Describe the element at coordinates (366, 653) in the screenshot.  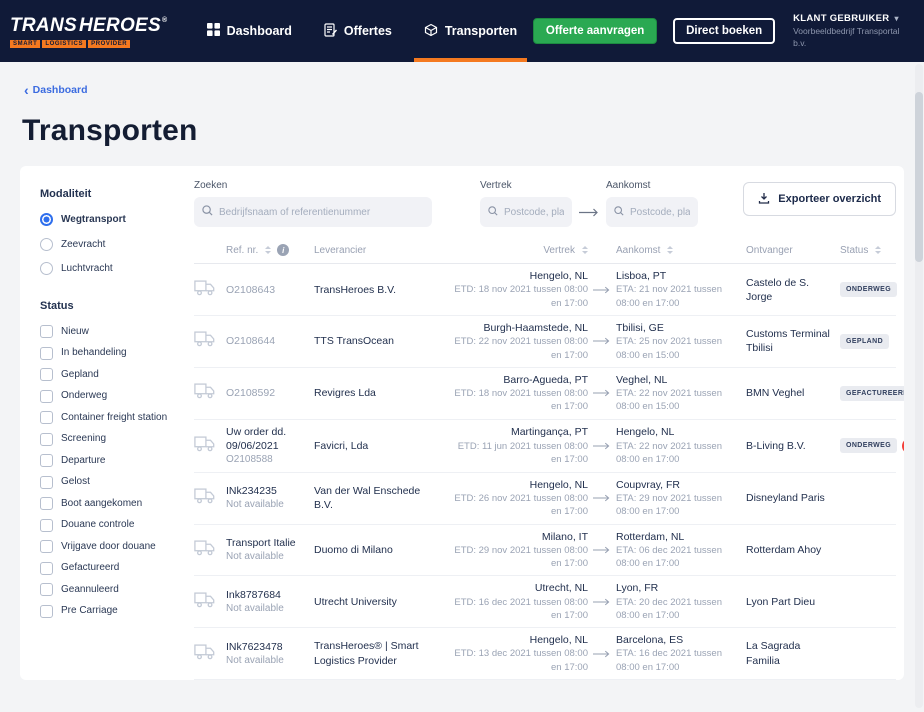
I see `leverancier-cell: TransHeroes® | Smart Logistics Provider` at that location.